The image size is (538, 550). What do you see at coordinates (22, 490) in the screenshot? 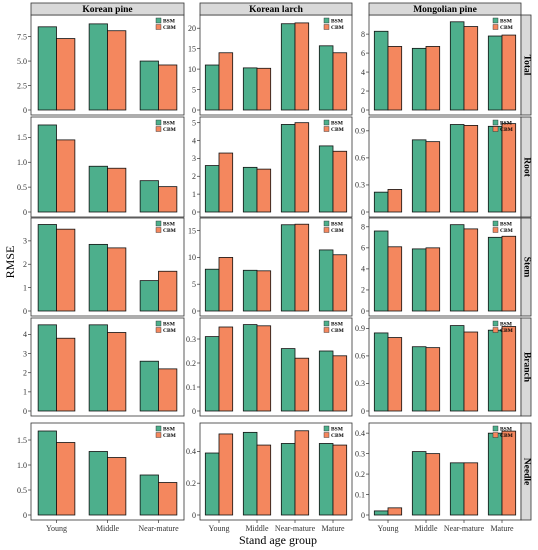
I see `y-tick-label: 0.5` at bounding box center [22, 490].